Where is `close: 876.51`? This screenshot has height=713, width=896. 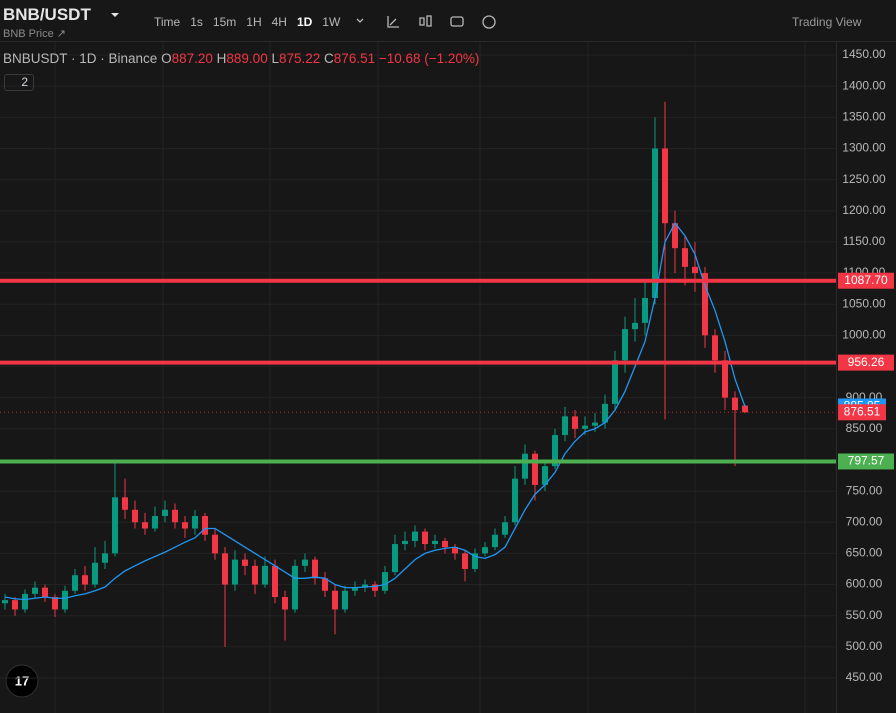 close: 876.51 is located at coordinates (354, 58).